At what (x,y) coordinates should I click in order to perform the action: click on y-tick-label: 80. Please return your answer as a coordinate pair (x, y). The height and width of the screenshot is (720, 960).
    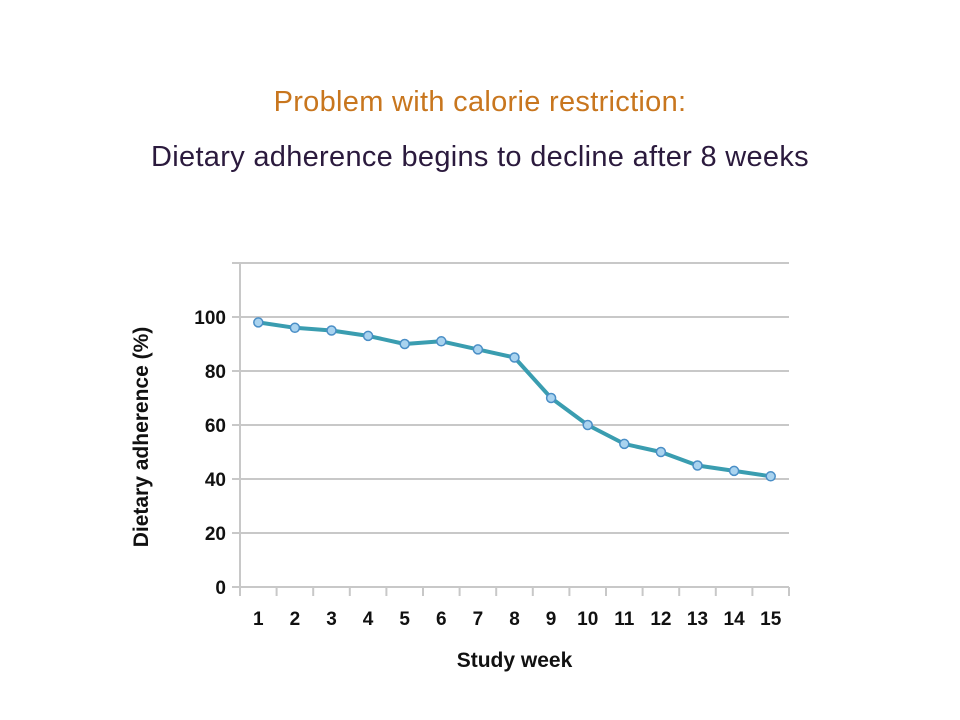
    Looking at the image, I should click on (215, 372).